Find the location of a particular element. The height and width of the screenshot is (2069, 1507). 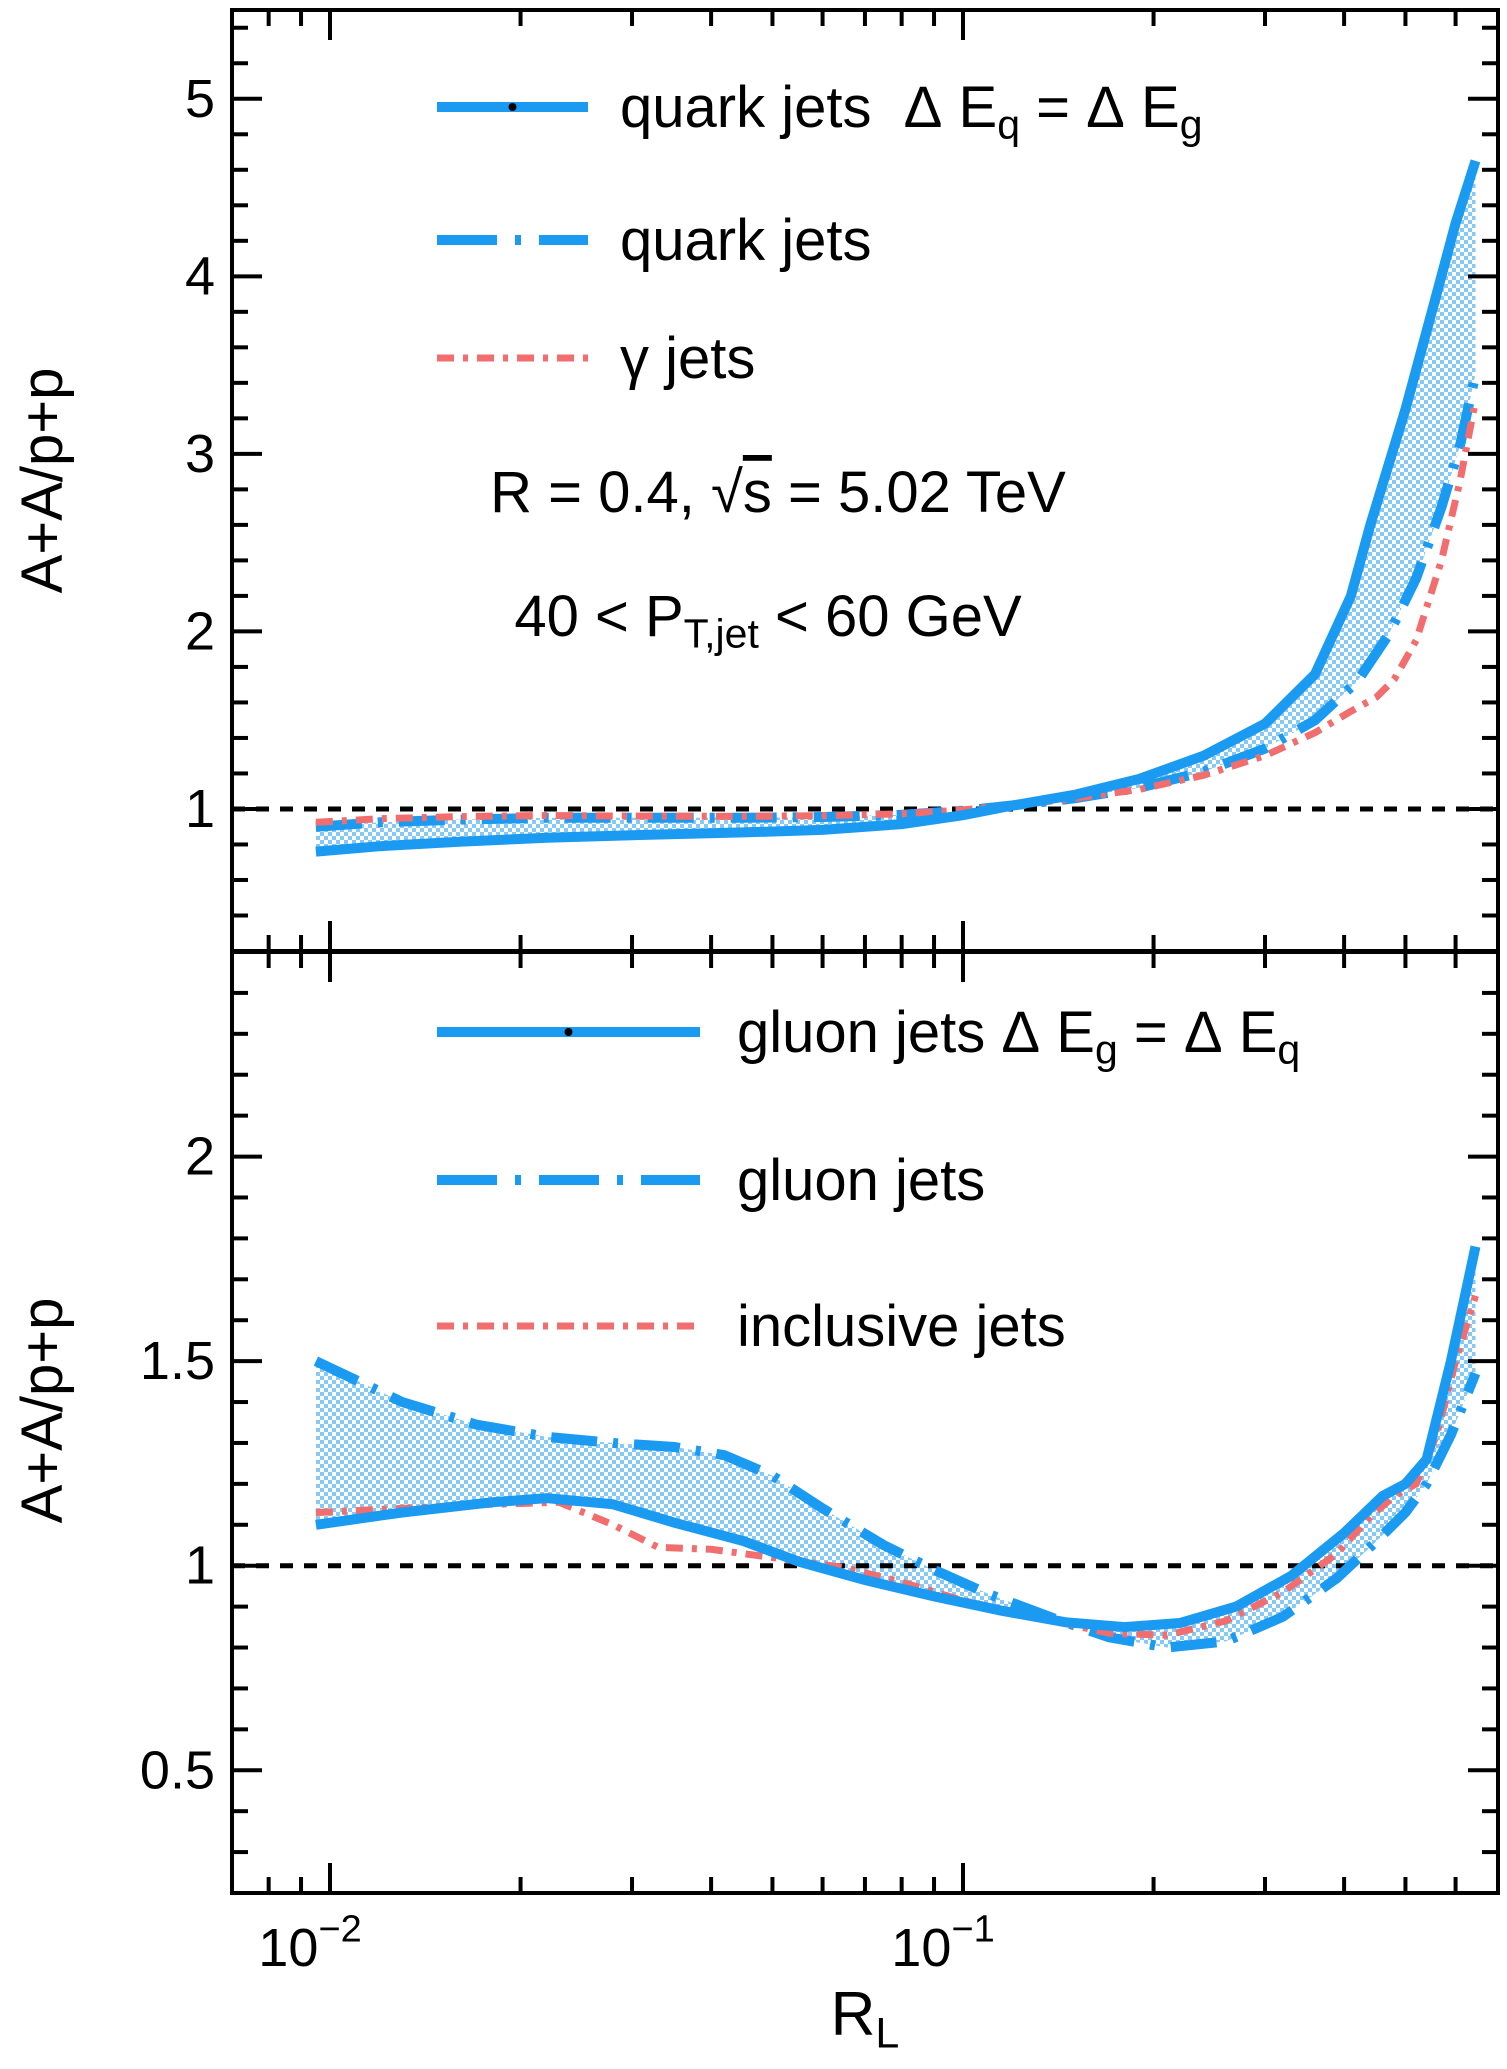

y-axis-title-bottom: A+A/p+p is located at coordinates (42, 1411).